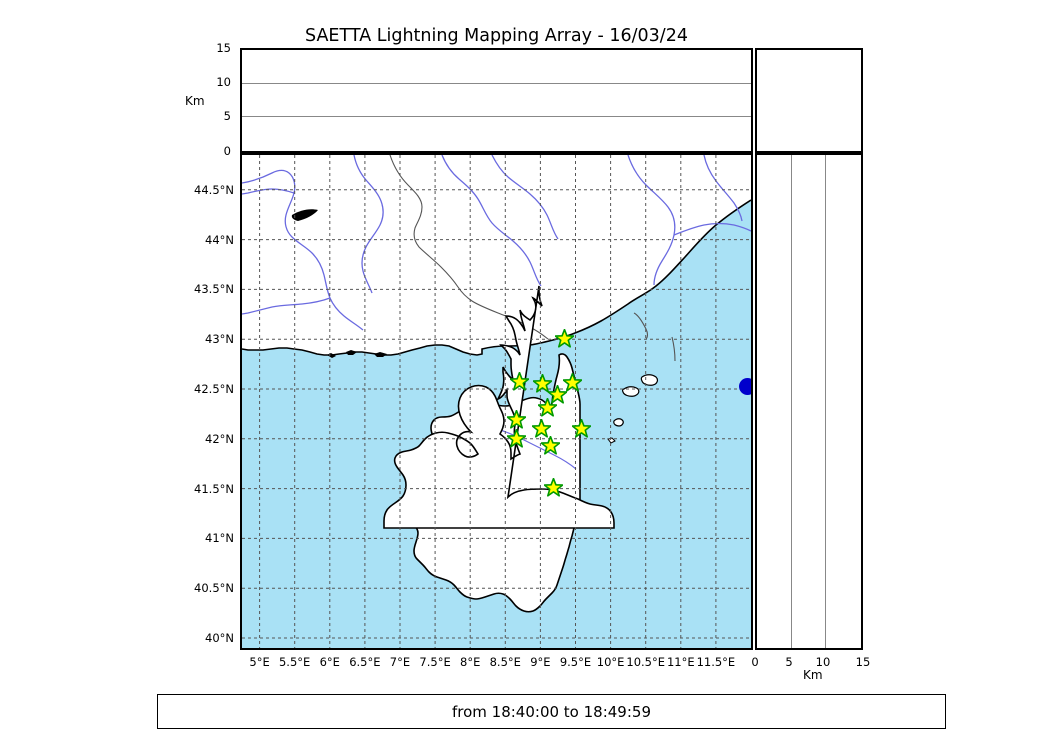  Describe the element at coordinates (227, 116) in the screenshot. I see `tick-alt-5: 5` at that location.